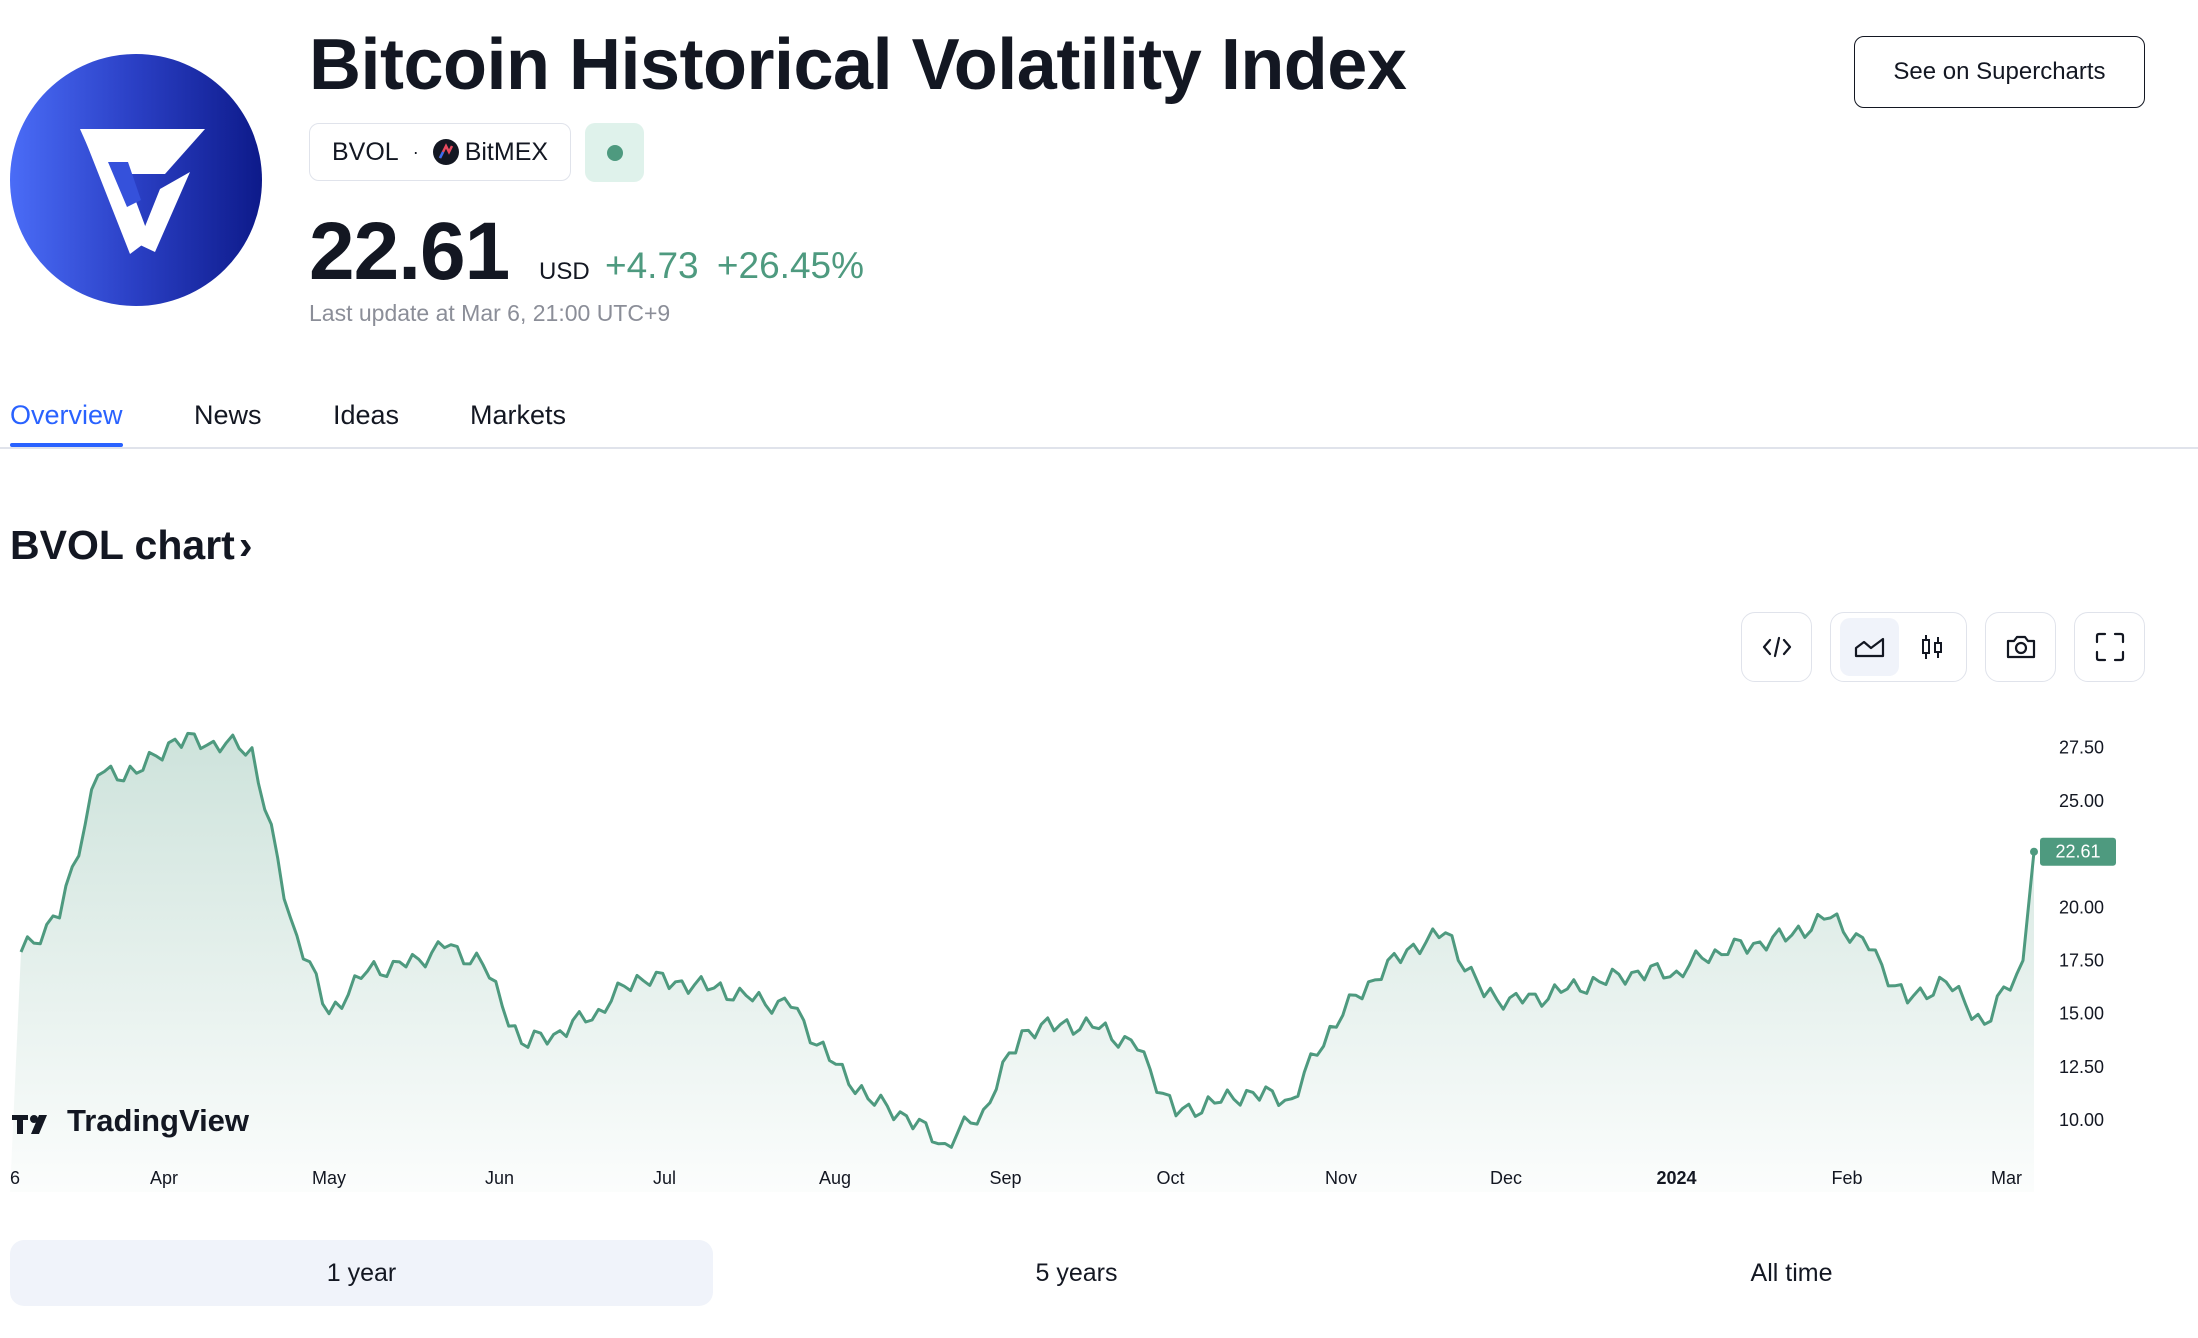 The image size is (2198, 1338). I want to click on tab-markets: Markets, so click(518, 415).